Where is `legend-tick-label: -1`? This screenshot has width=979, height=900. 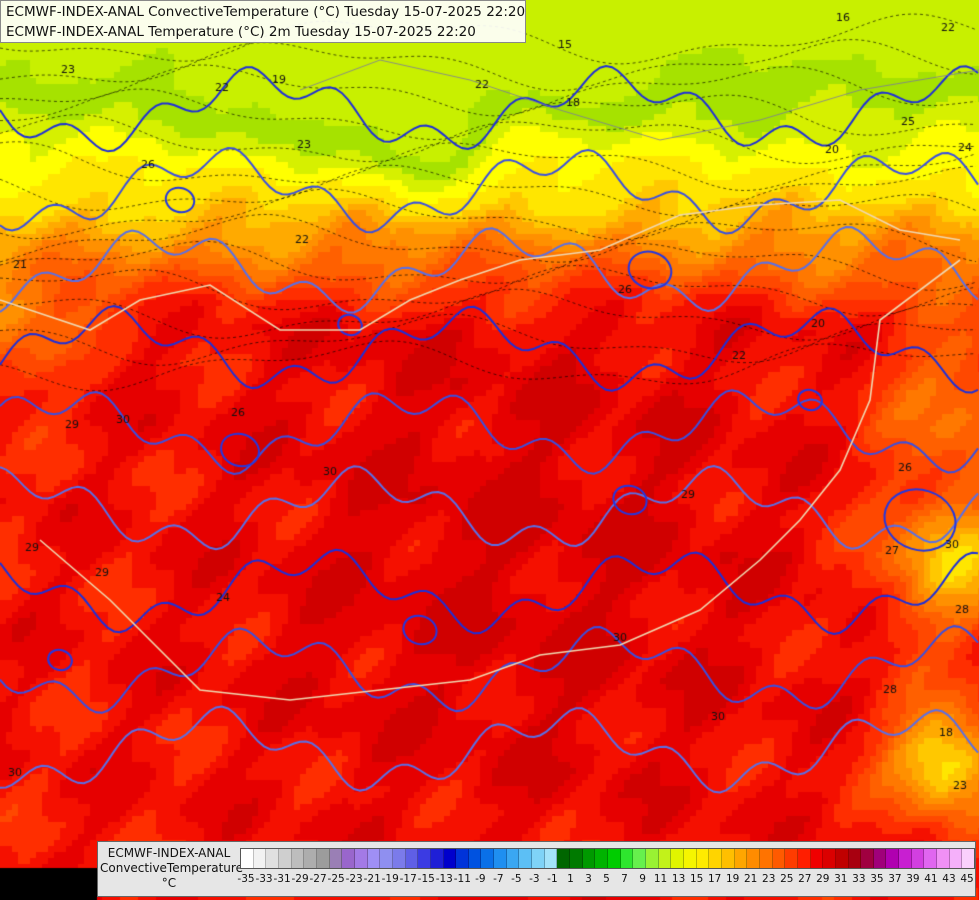
legend-tick-label: -1 is located at coordinates (552, 879).